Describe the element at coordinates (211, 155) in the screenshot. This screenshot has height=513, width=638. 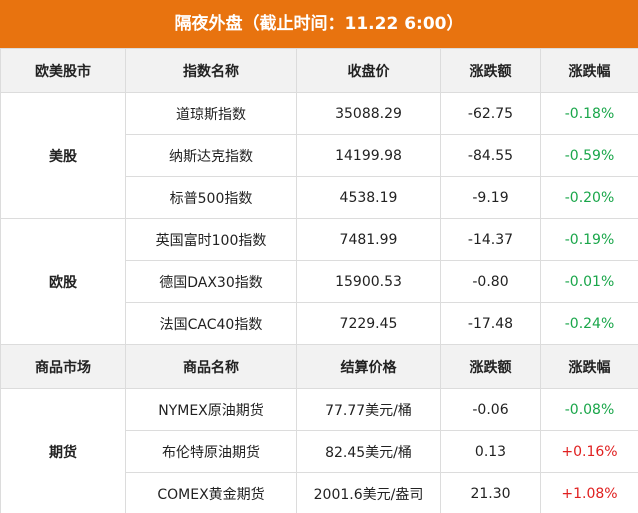
I see `name-cell: 纳斯达克指数` at that location.